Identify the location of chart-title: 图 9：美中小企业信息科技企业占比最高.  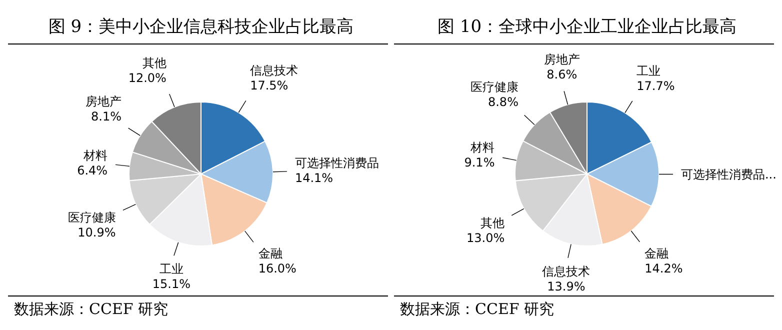
(201, 27).